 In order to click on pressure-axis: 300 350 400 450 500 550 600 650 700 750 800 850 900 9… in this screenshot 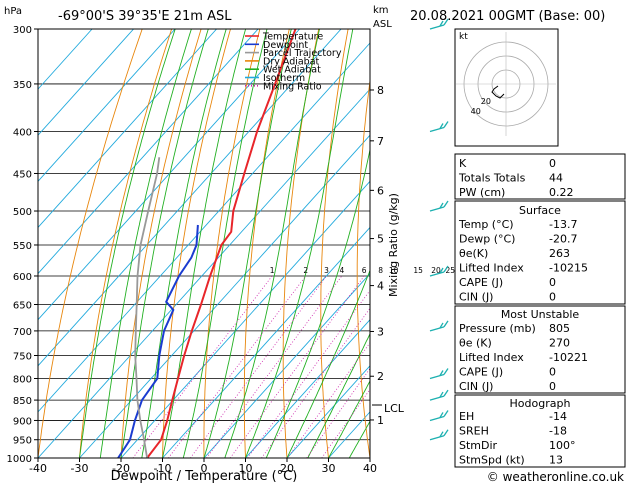, I will do `click(22, 245)`.